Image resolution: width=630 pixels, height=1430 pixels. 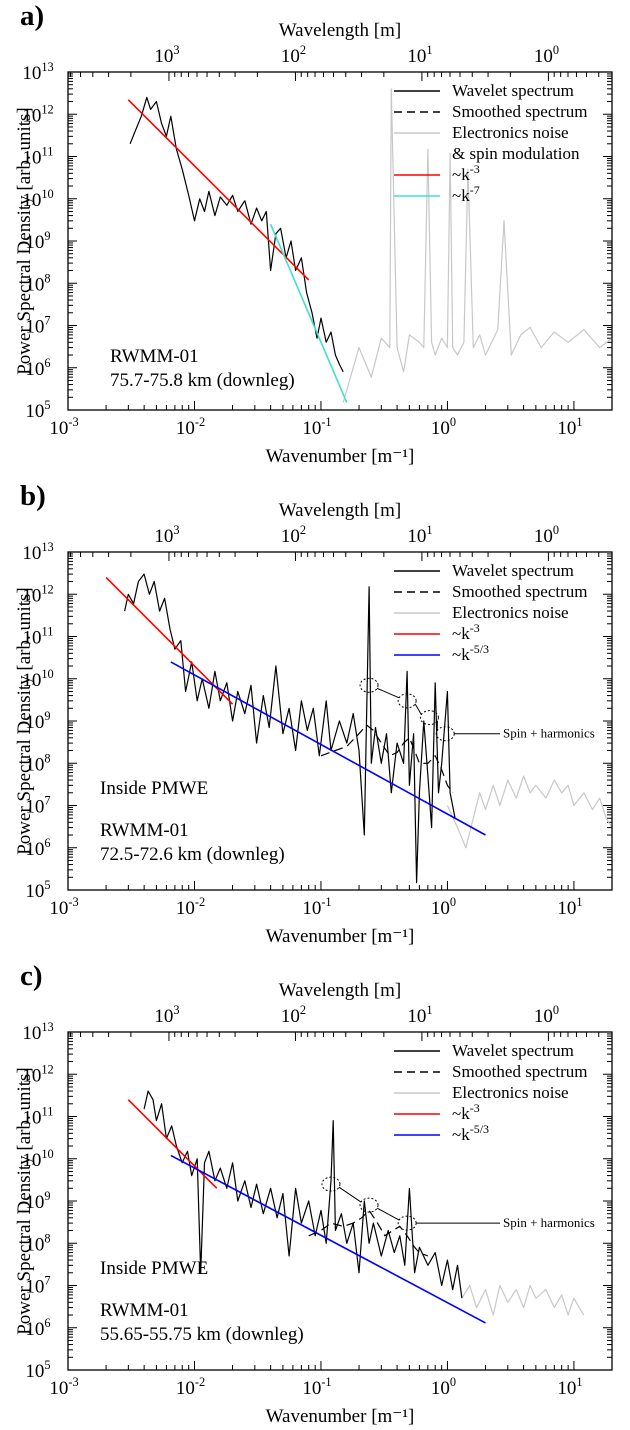 I want to click on annotation-altitude: 75.7-75.8 km (downleg), so click(x=202, y=380).